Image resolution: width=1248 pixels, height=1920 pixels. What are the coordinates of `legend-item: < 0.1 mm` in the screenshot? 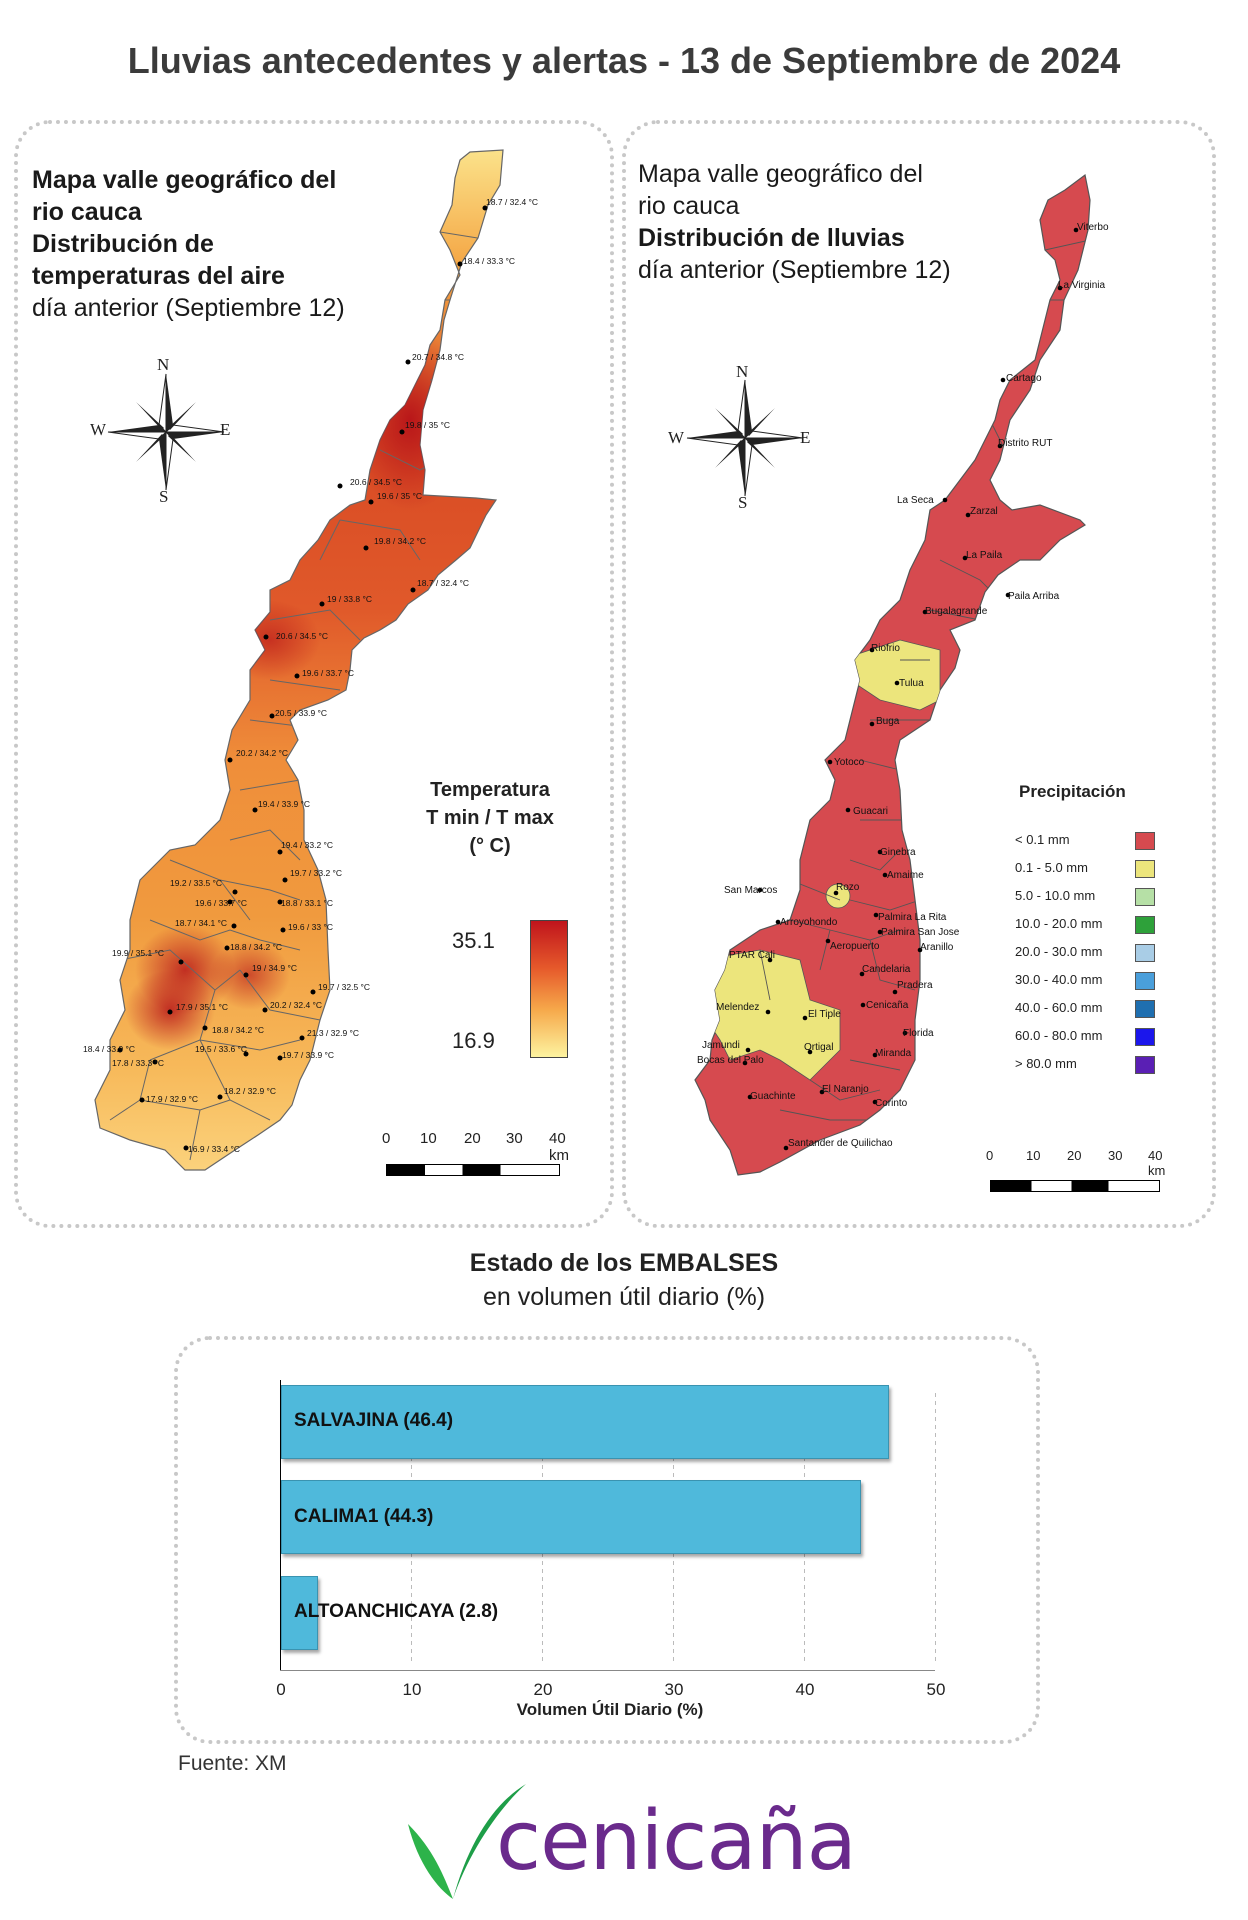 It's located at (1110, 842).